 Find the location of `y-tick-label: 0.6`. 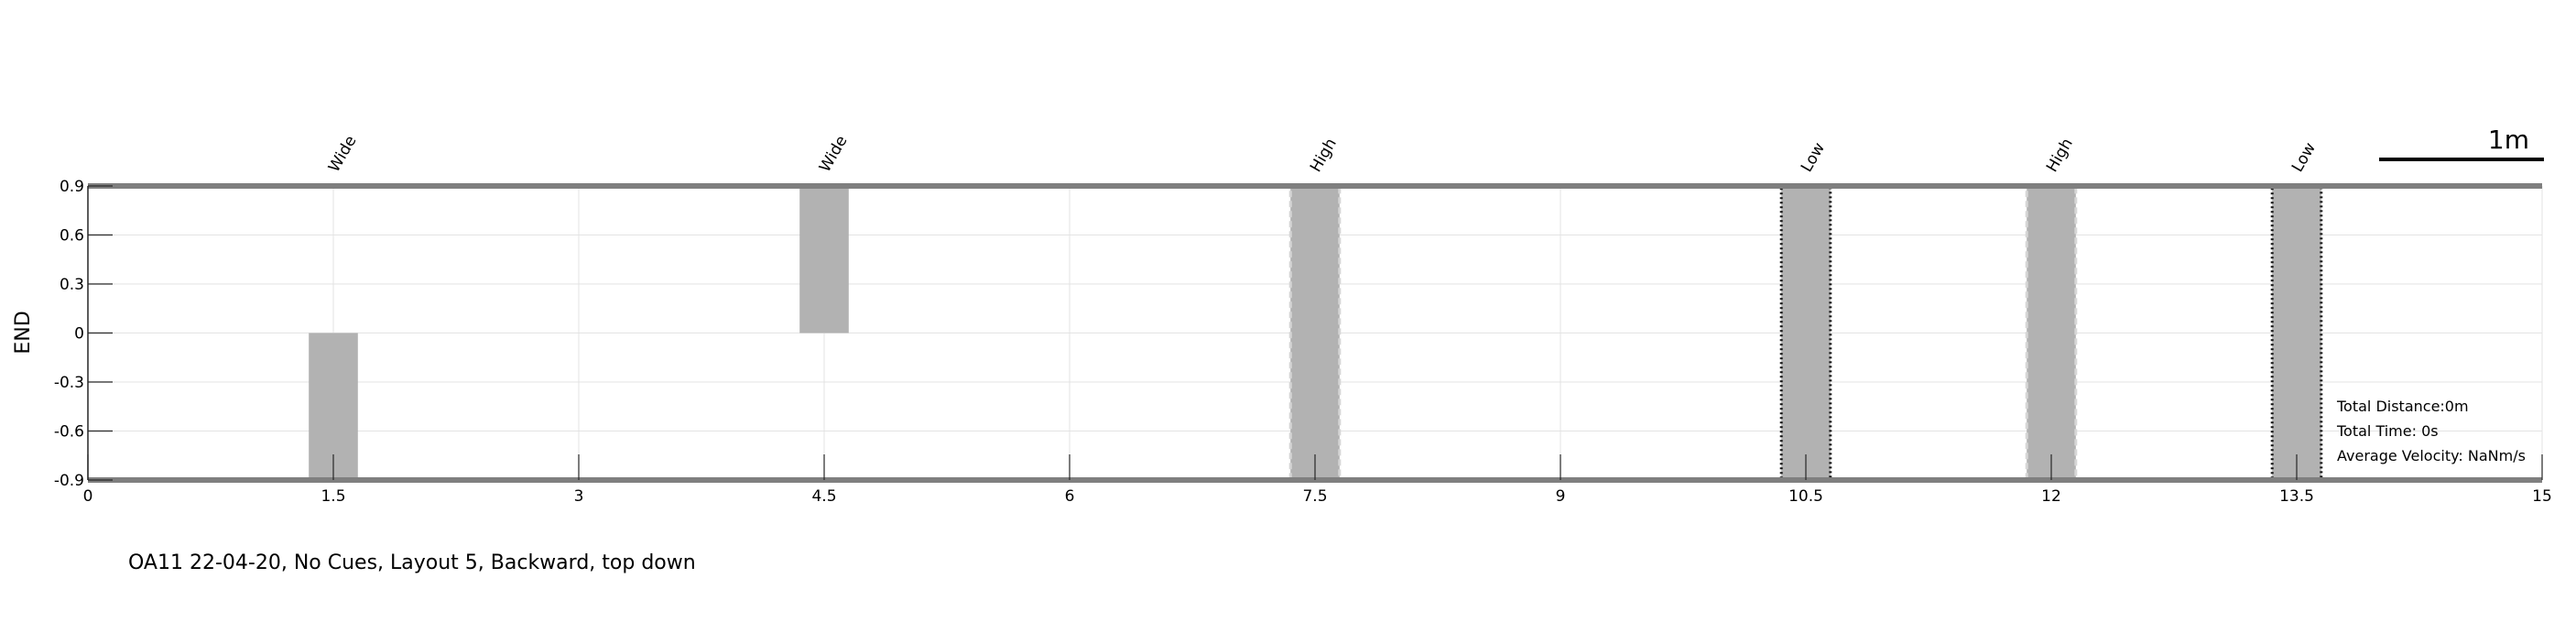

y-tick-label: 0.6 is located at coordinates (72, 237).